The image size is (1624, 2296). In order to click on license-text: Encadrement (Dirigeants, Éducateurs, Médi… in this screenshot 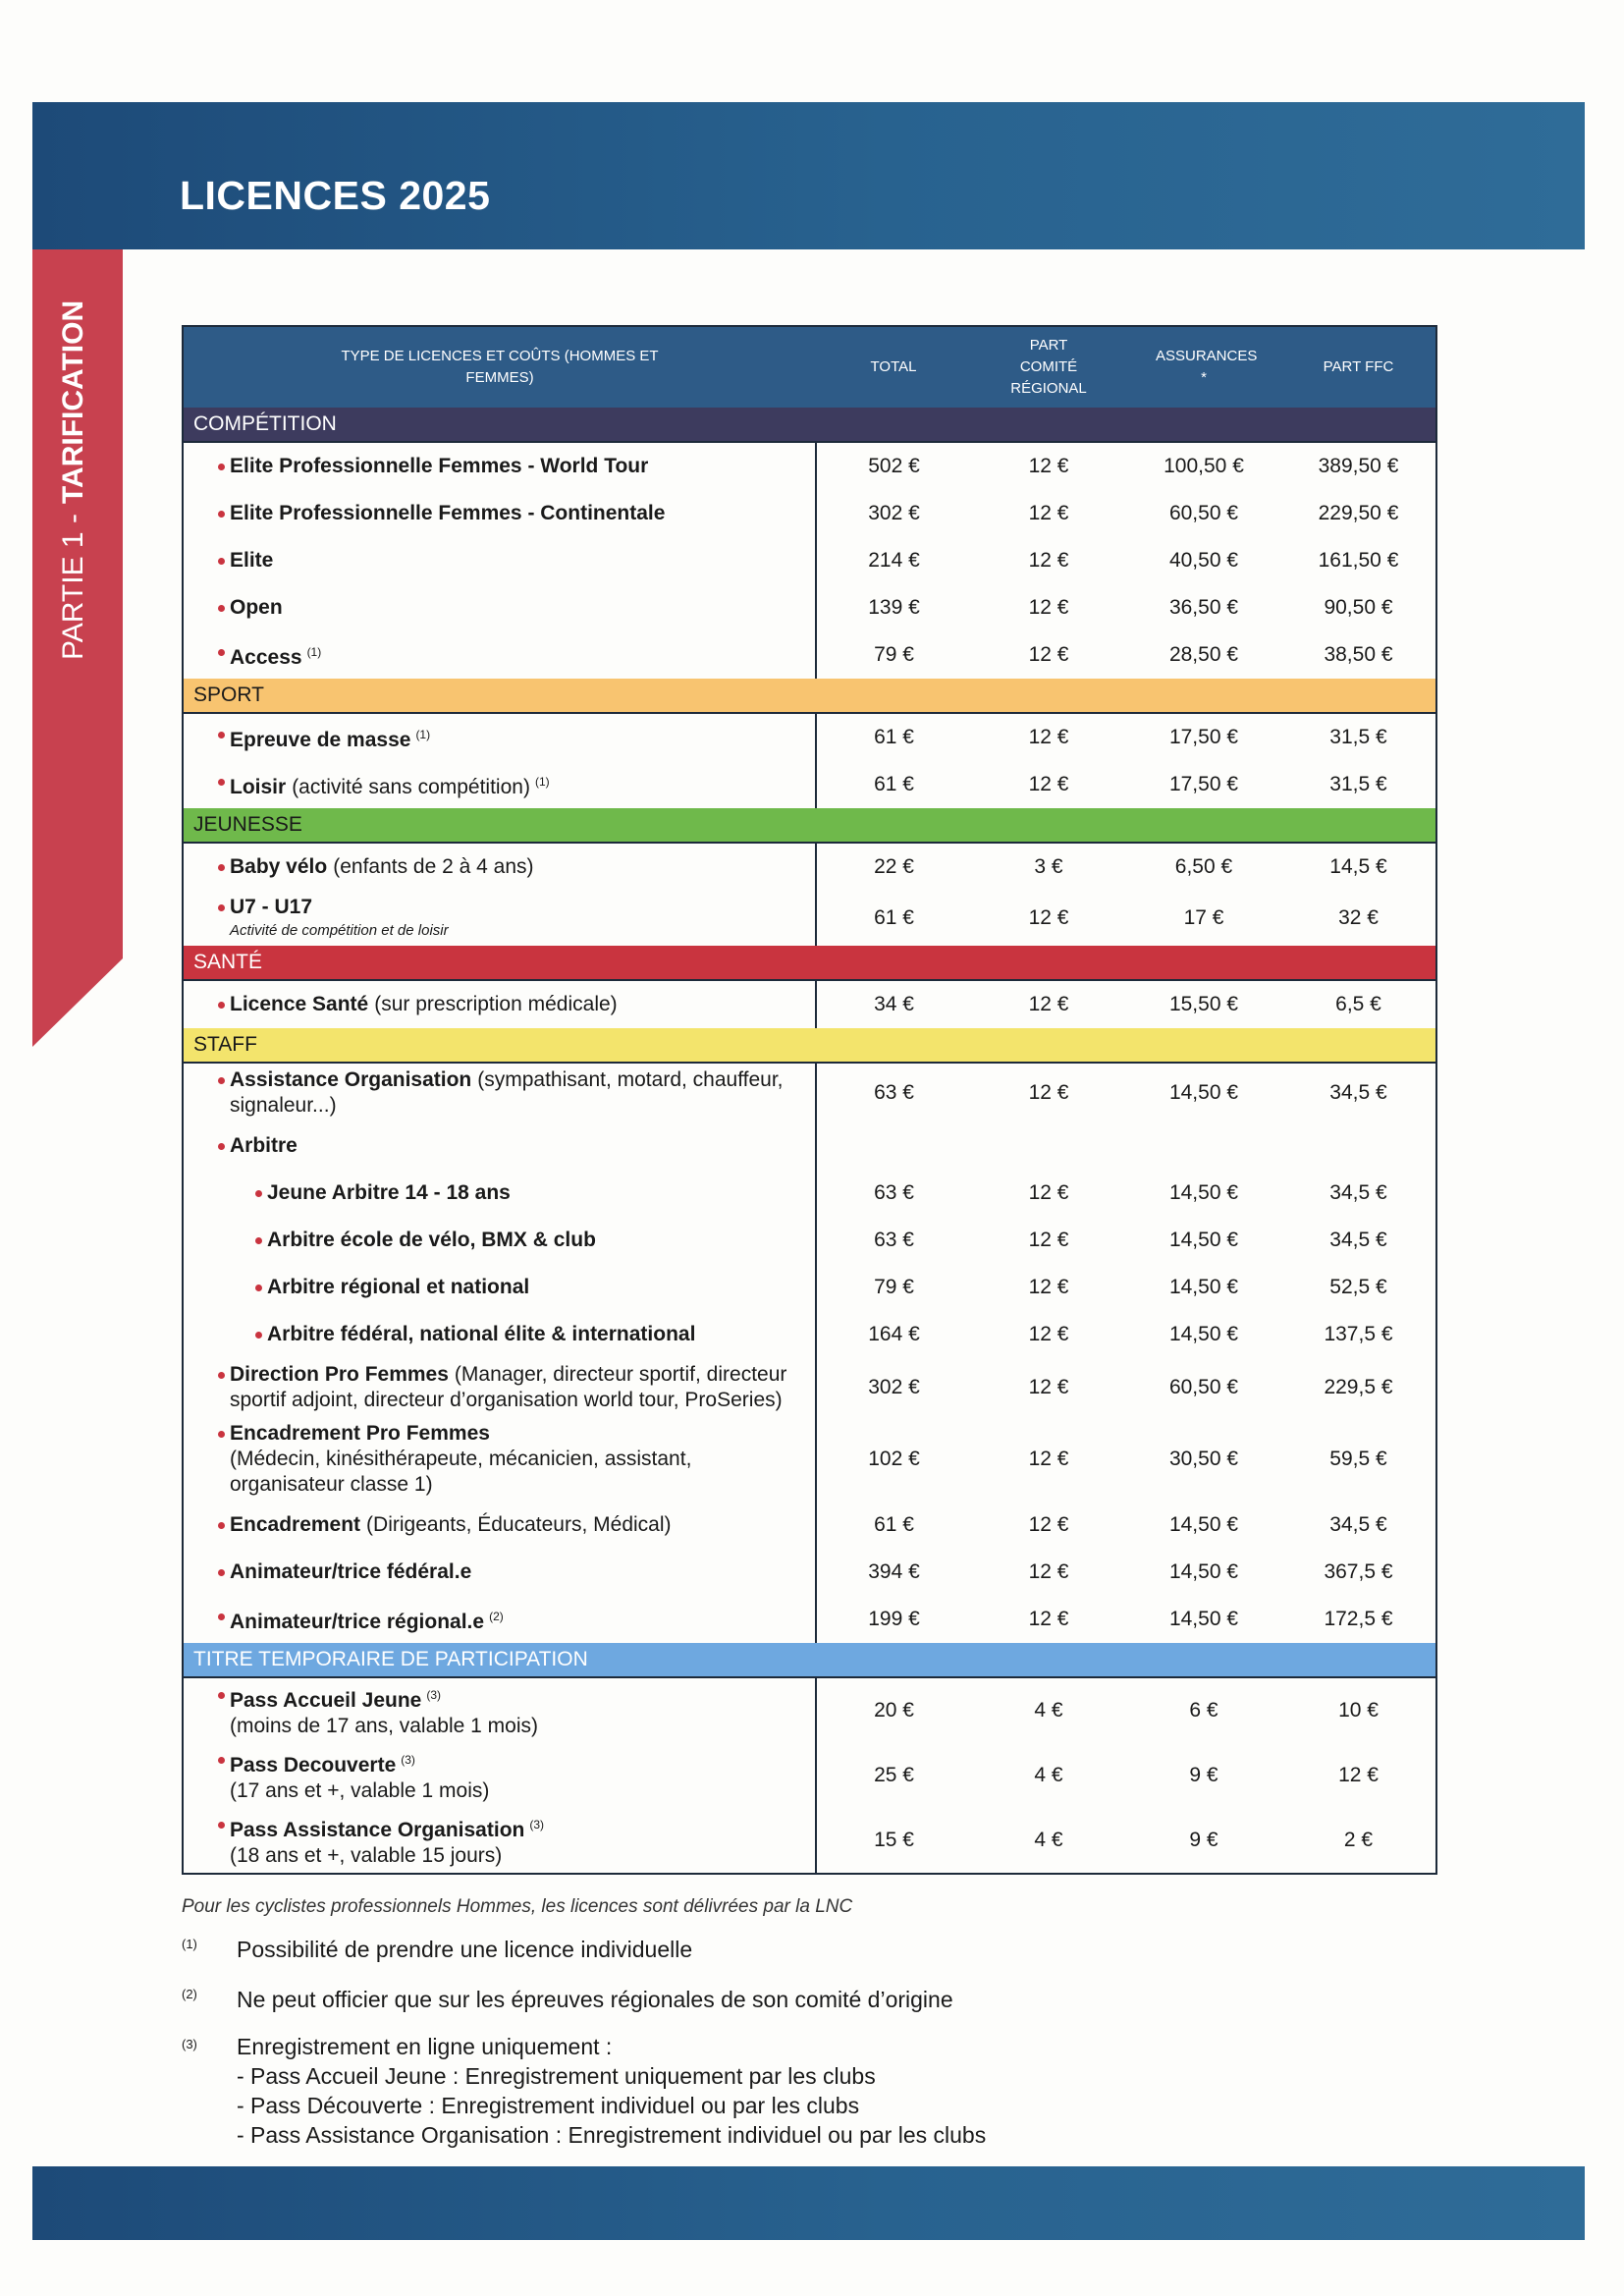, I will do `click(451, 1525)`.